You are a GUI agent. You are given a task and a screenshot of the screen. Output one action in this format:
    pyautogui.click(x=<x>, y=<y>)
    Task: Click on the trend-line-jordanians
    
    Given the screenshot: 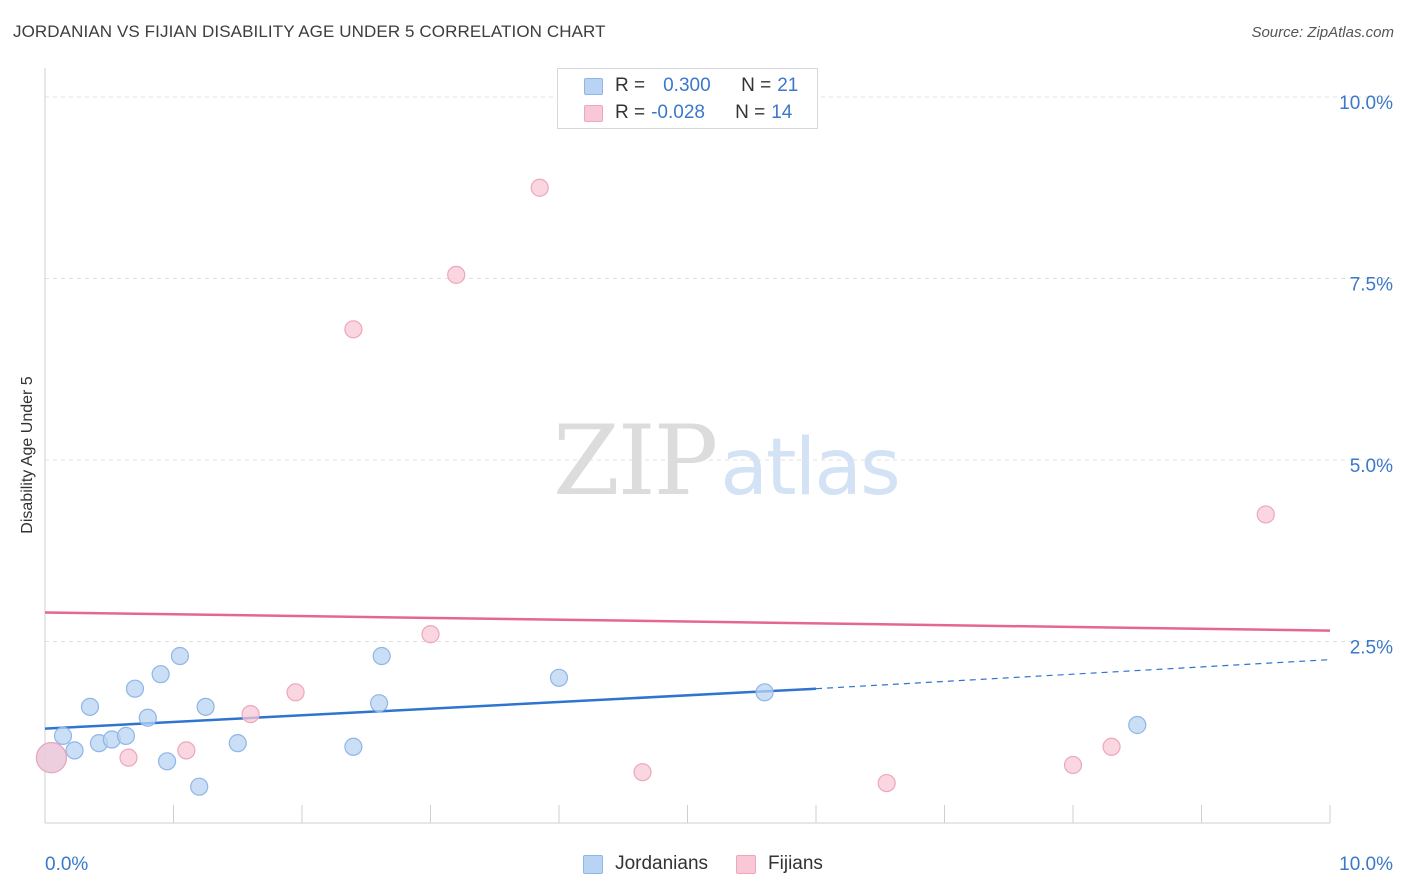 What is the action you would take?
    pyautogui.click(x=430, y=708)
    